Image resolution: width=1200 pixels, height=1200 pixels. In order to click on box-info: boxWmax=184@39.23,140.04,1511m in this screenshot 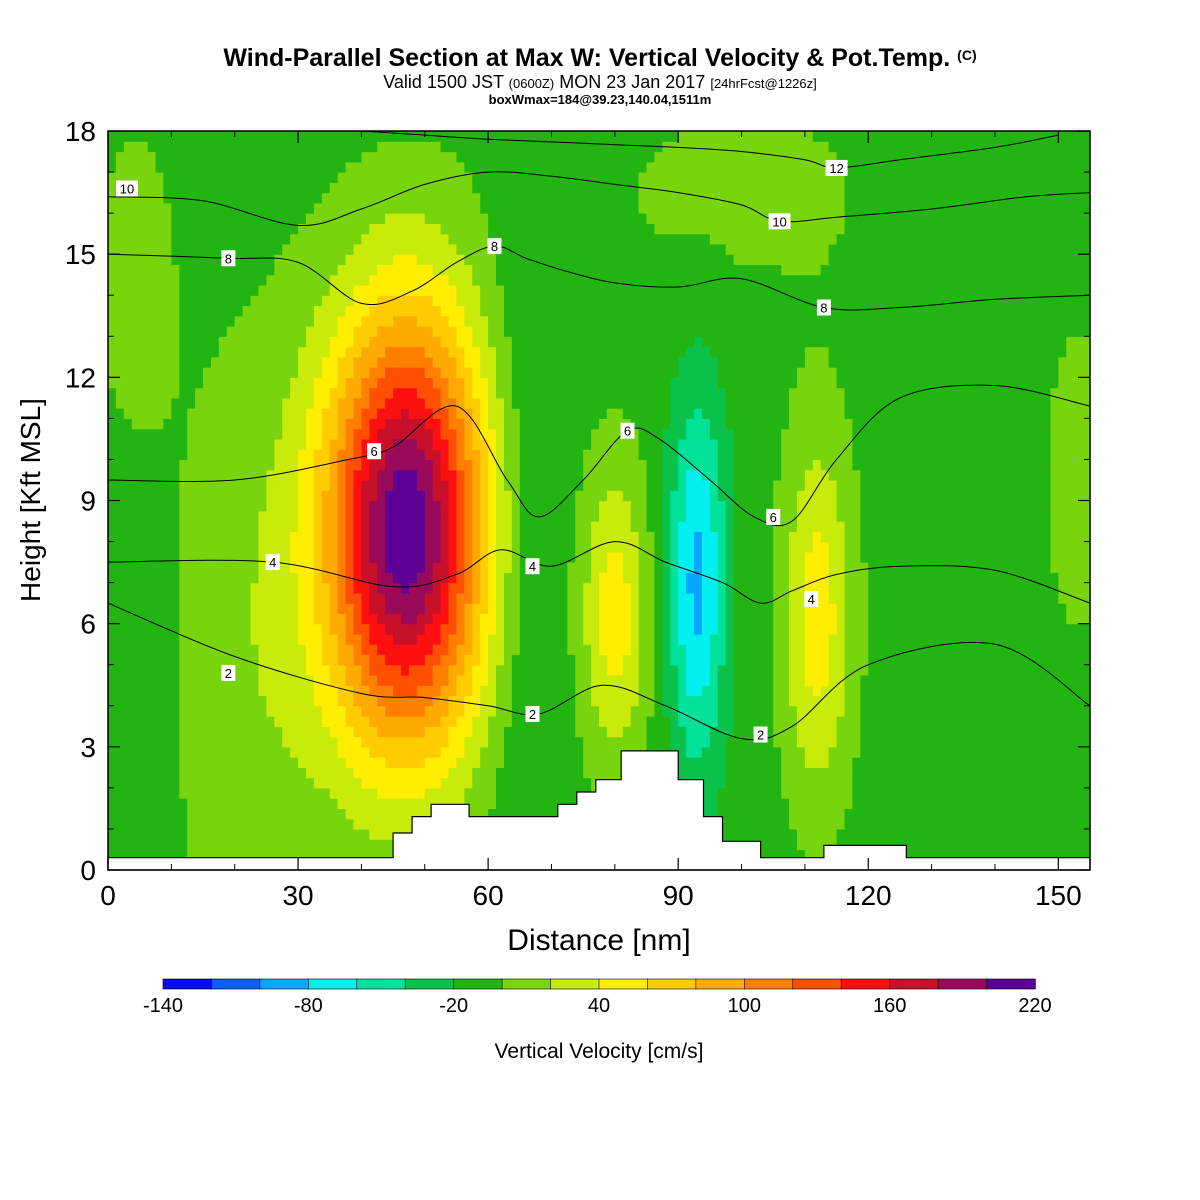, I will do `click(600, 99)`.